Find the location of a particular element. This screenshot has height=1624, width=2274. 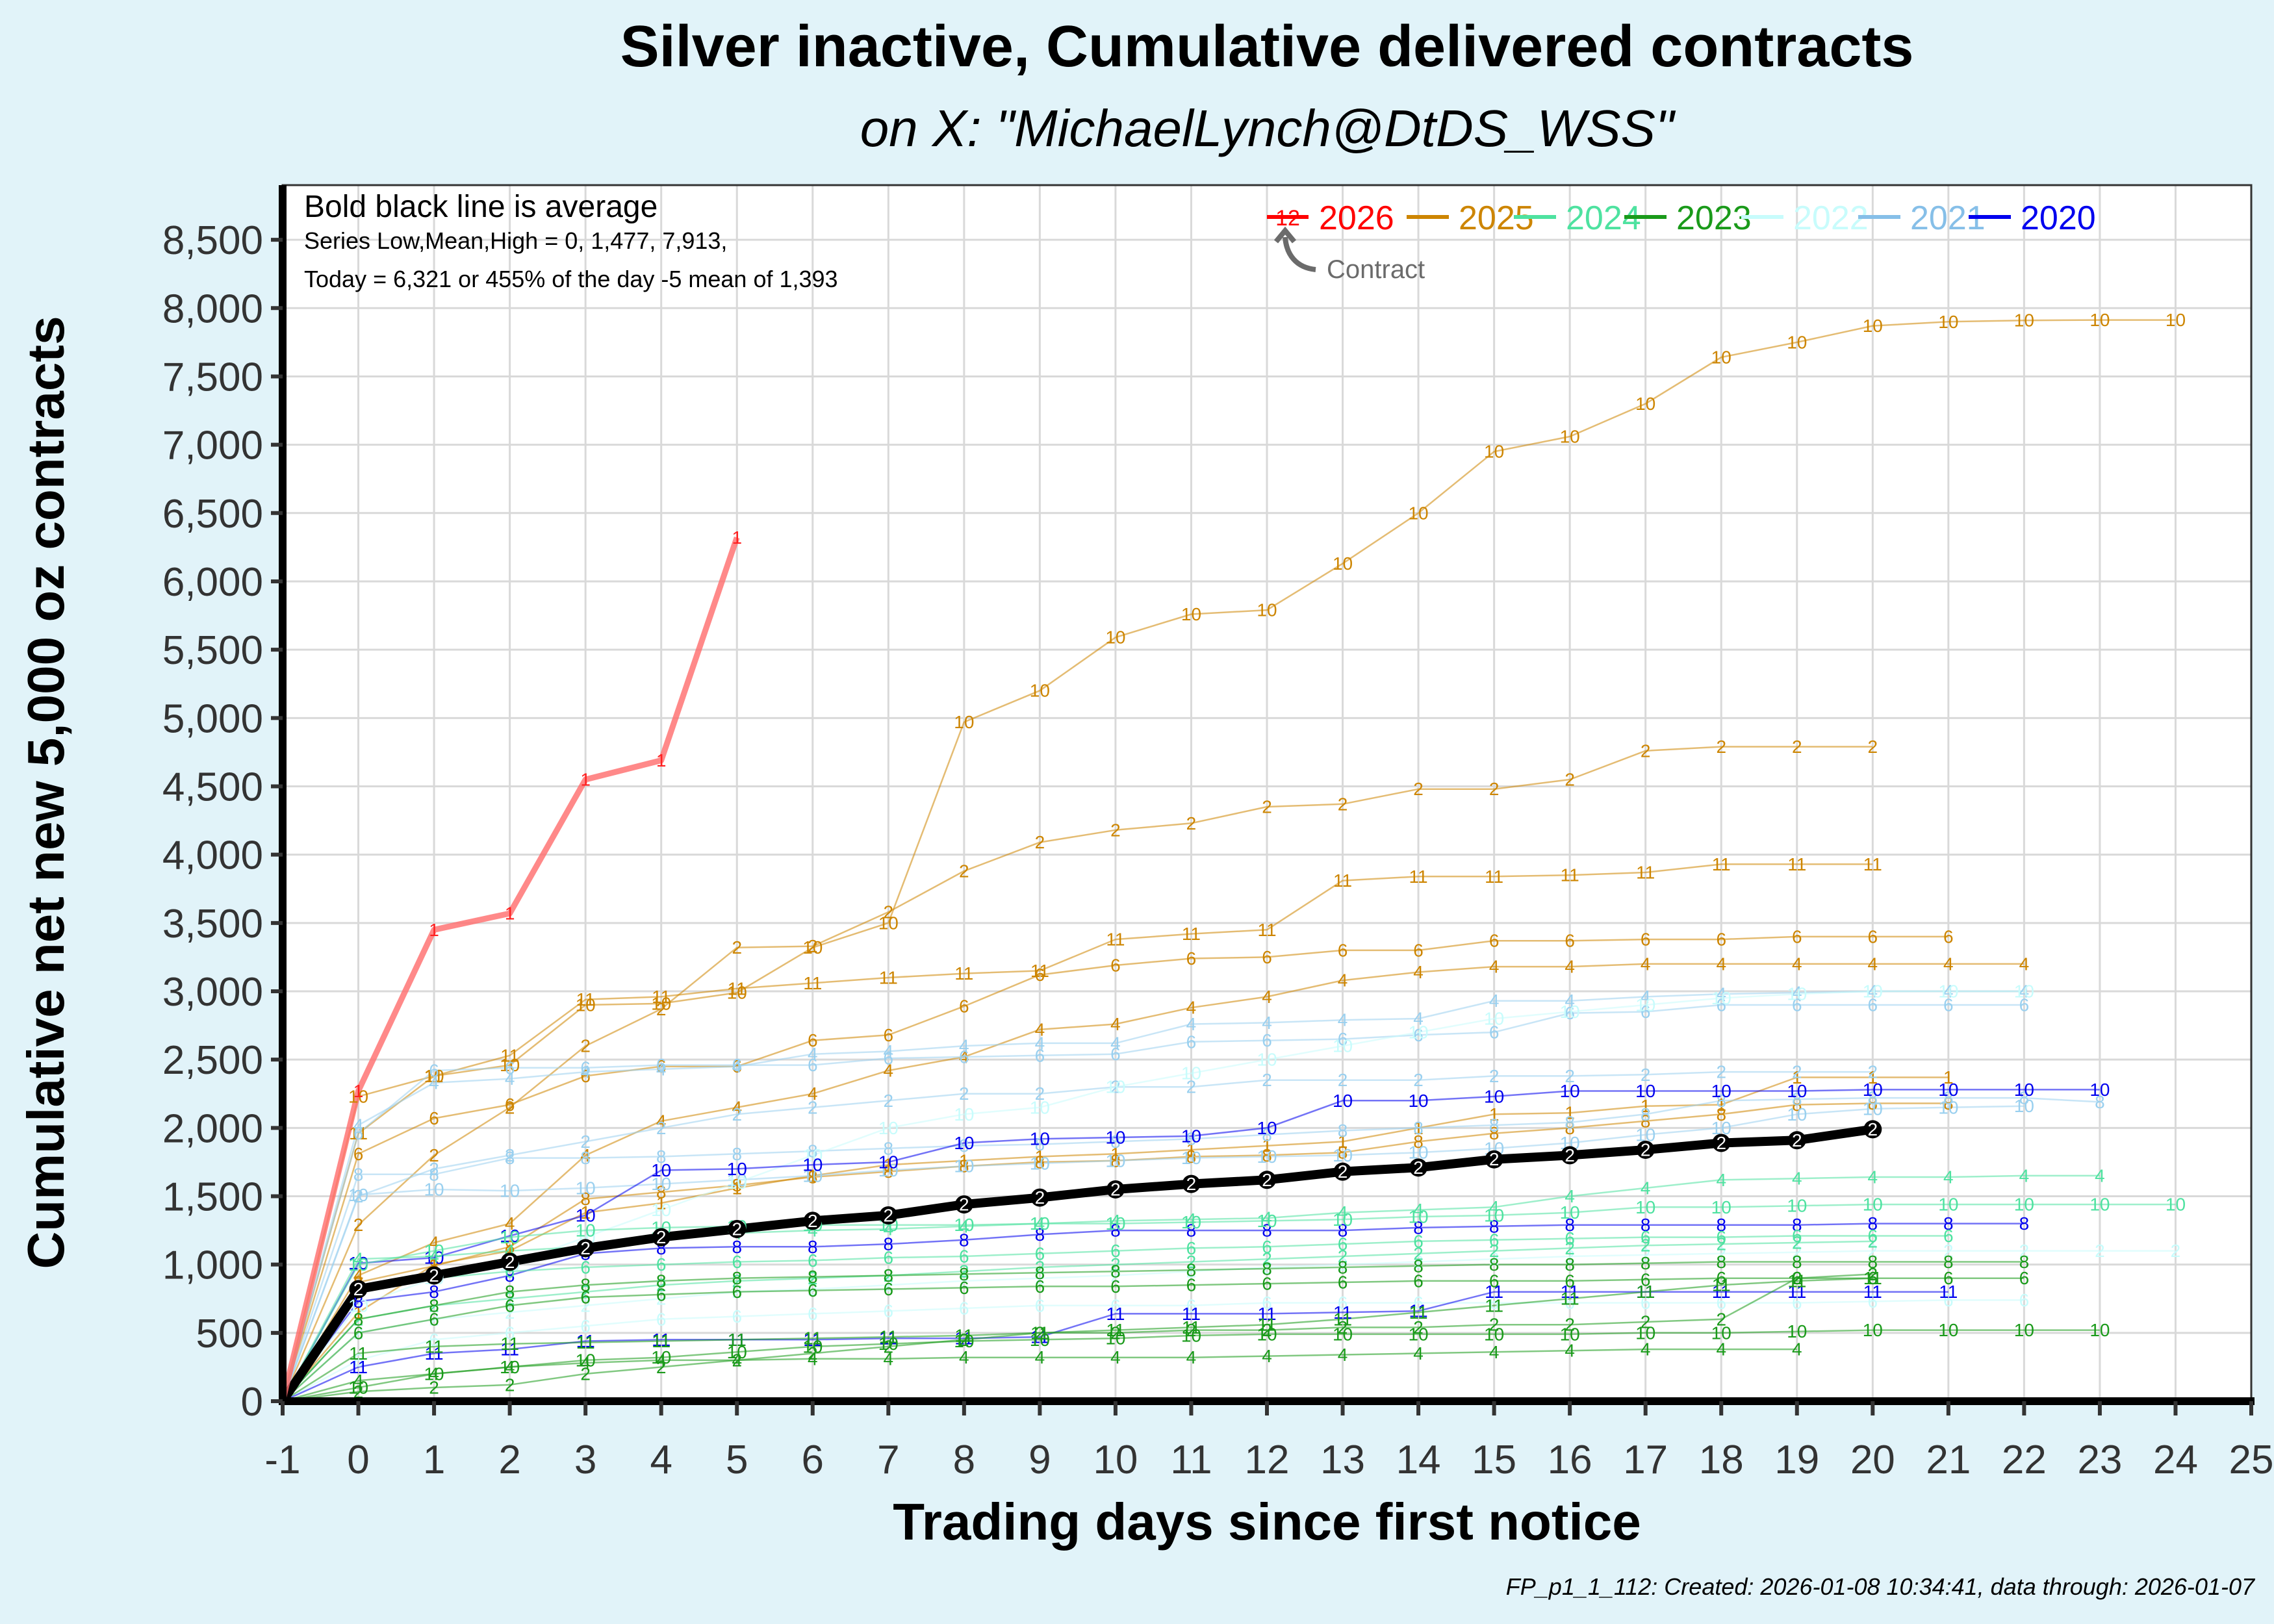

y-tick-label: 4,500 is located at coordinates (212, 787).